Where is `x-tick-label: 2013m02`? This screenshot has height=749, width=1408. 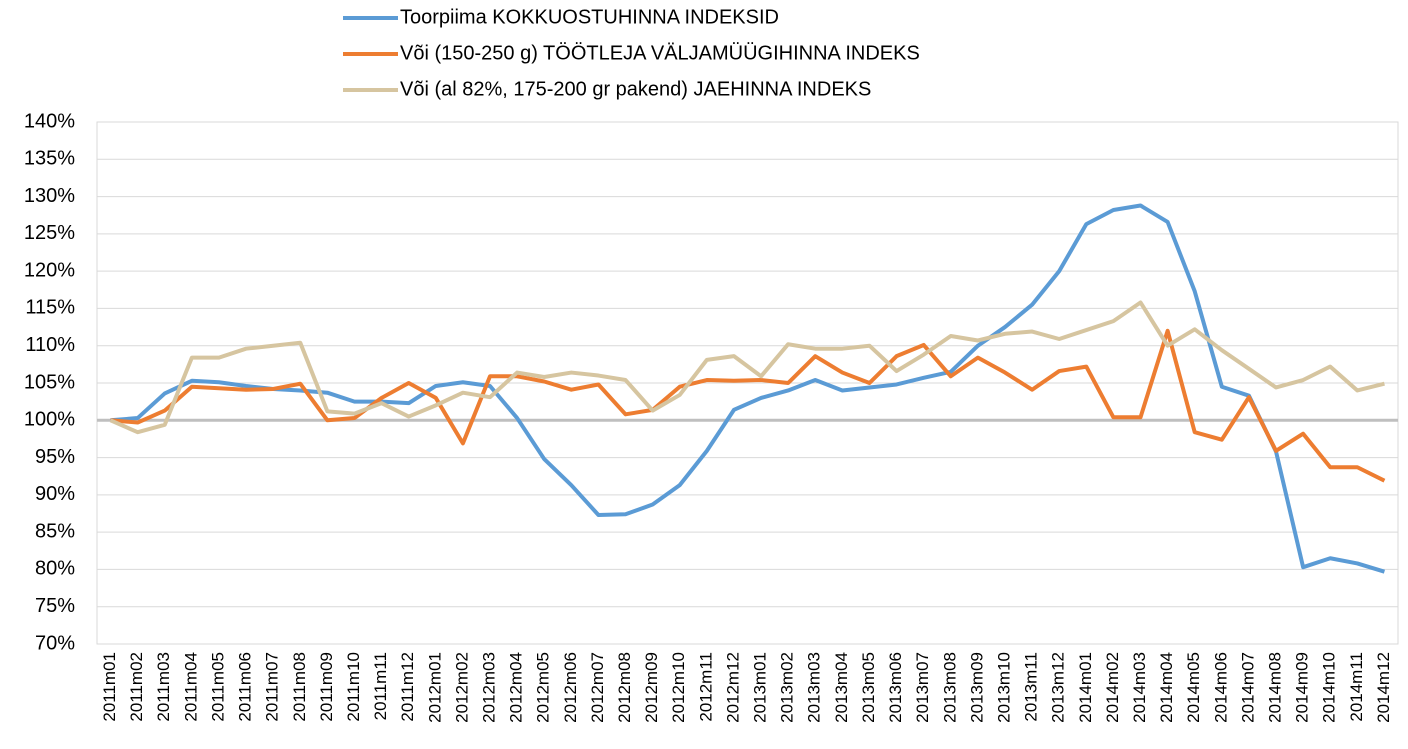
x-tick-label: 2013m02 is located at coordinates (787, 687).